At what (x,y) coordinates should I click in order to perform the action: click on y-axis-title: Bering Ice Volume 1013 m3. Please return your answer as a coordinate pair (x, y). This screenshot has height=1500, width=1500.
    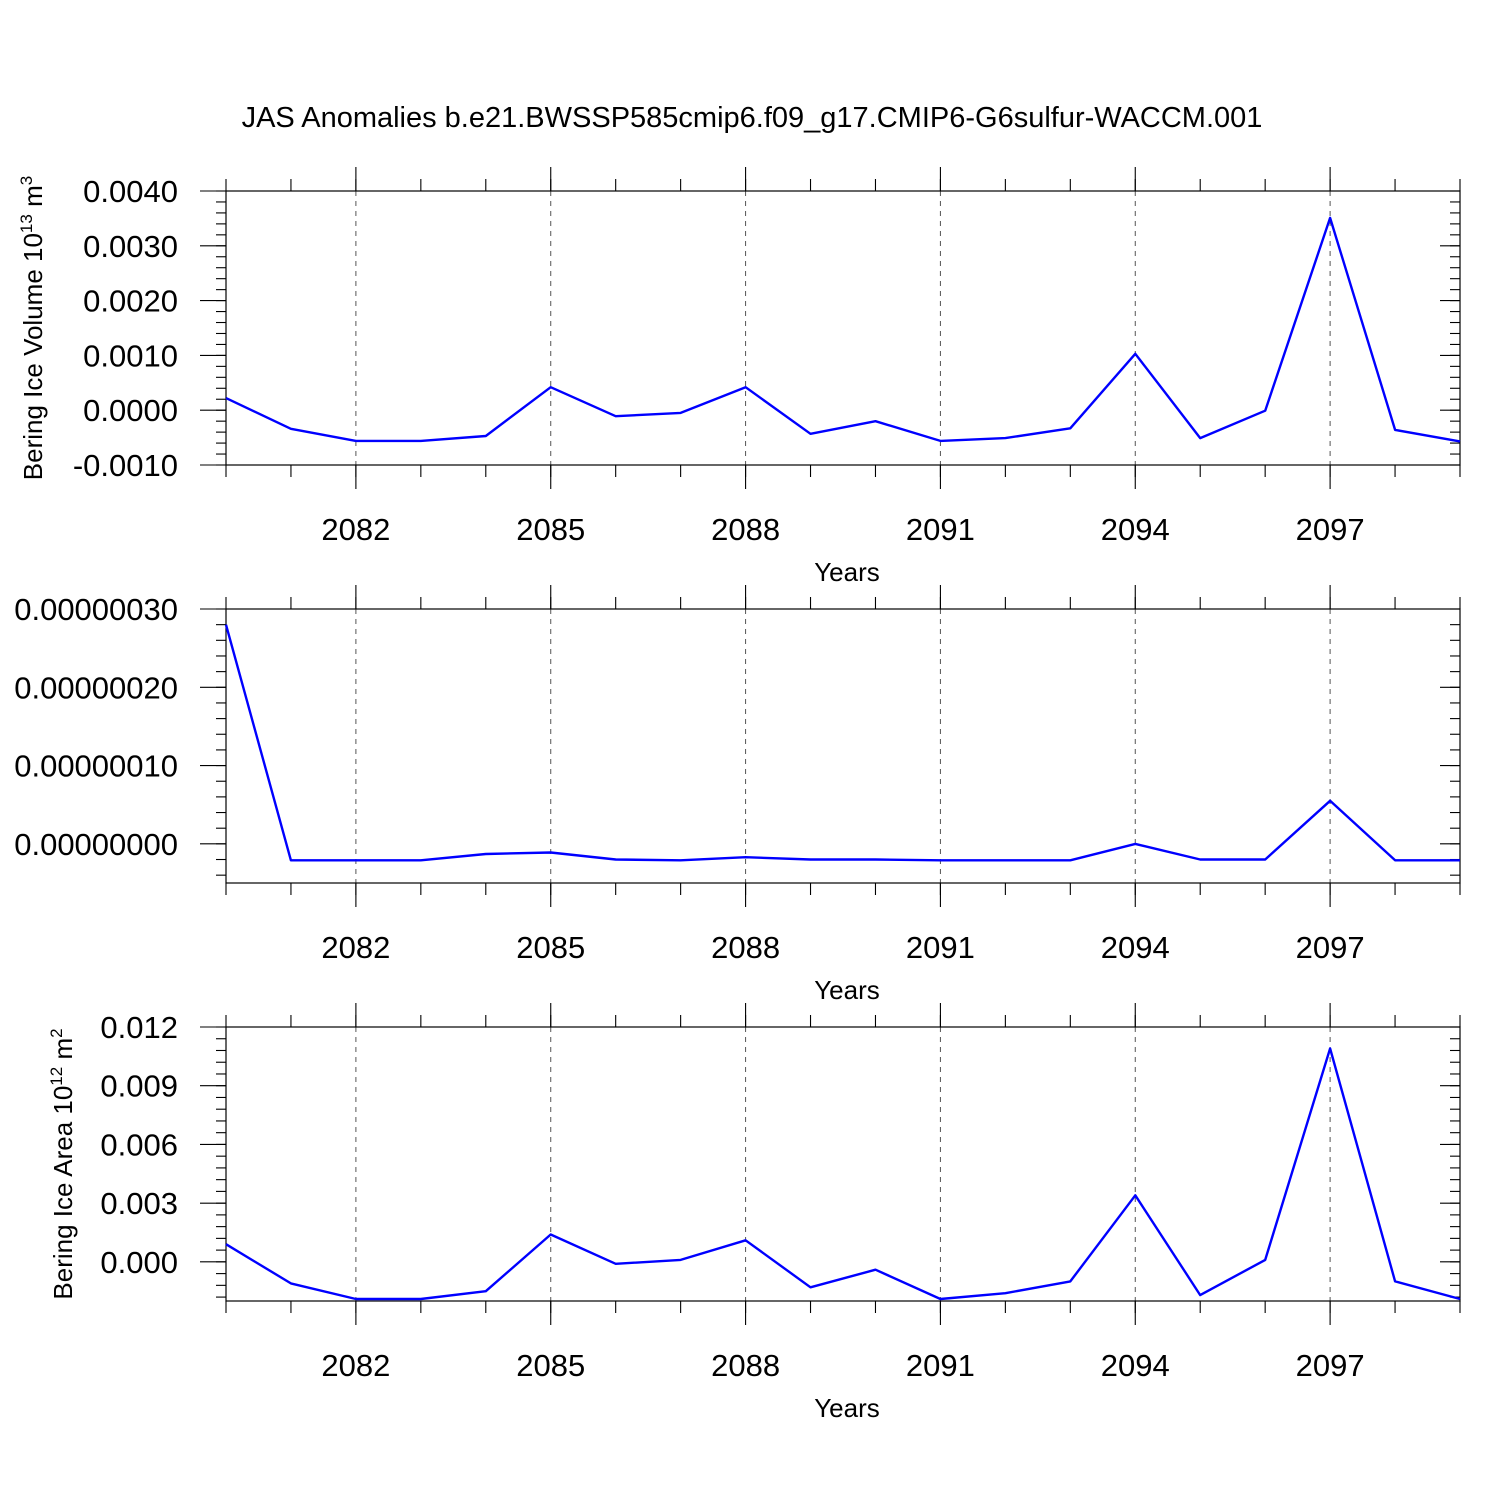
    Looking at the image, I should click on (32, 328).